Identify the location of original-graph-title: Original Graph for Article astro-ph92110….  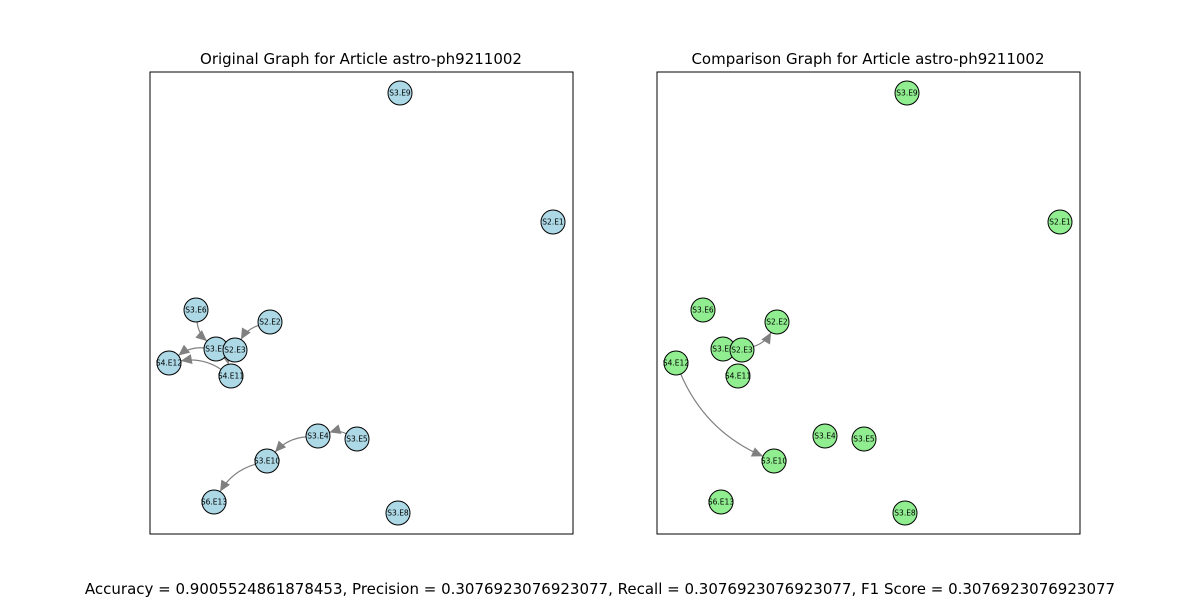
(361, 59).